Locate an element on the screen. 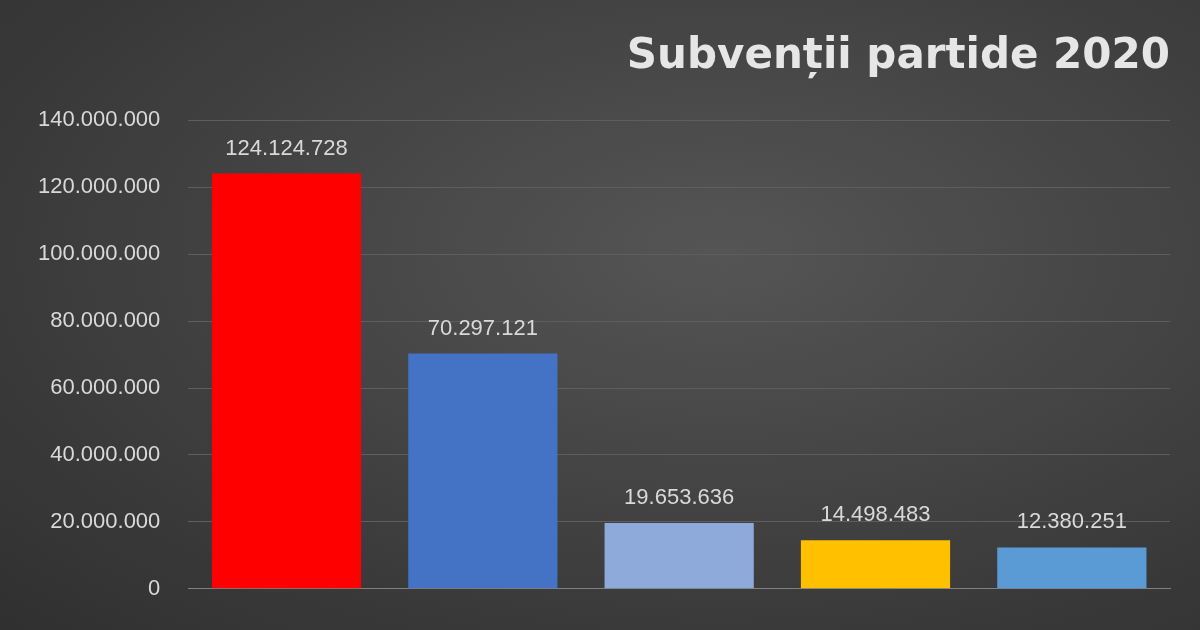 The width and height of the screenshot is (1200, 630). y-tick-label: 0 is located at coordinates (154, 587).